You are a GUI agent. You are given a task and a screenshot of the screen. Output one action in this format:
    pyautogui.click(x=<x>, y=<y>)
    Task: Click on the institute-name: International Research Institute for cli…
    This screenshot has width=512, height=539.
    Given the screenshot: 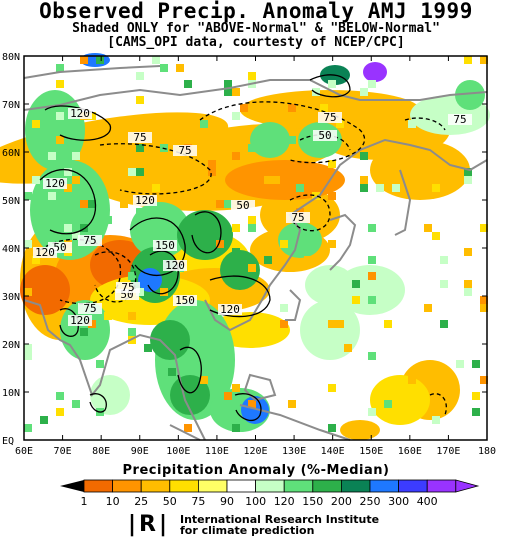 What is the action you would take?
    pyautogui.click(x=279, y=525)
    